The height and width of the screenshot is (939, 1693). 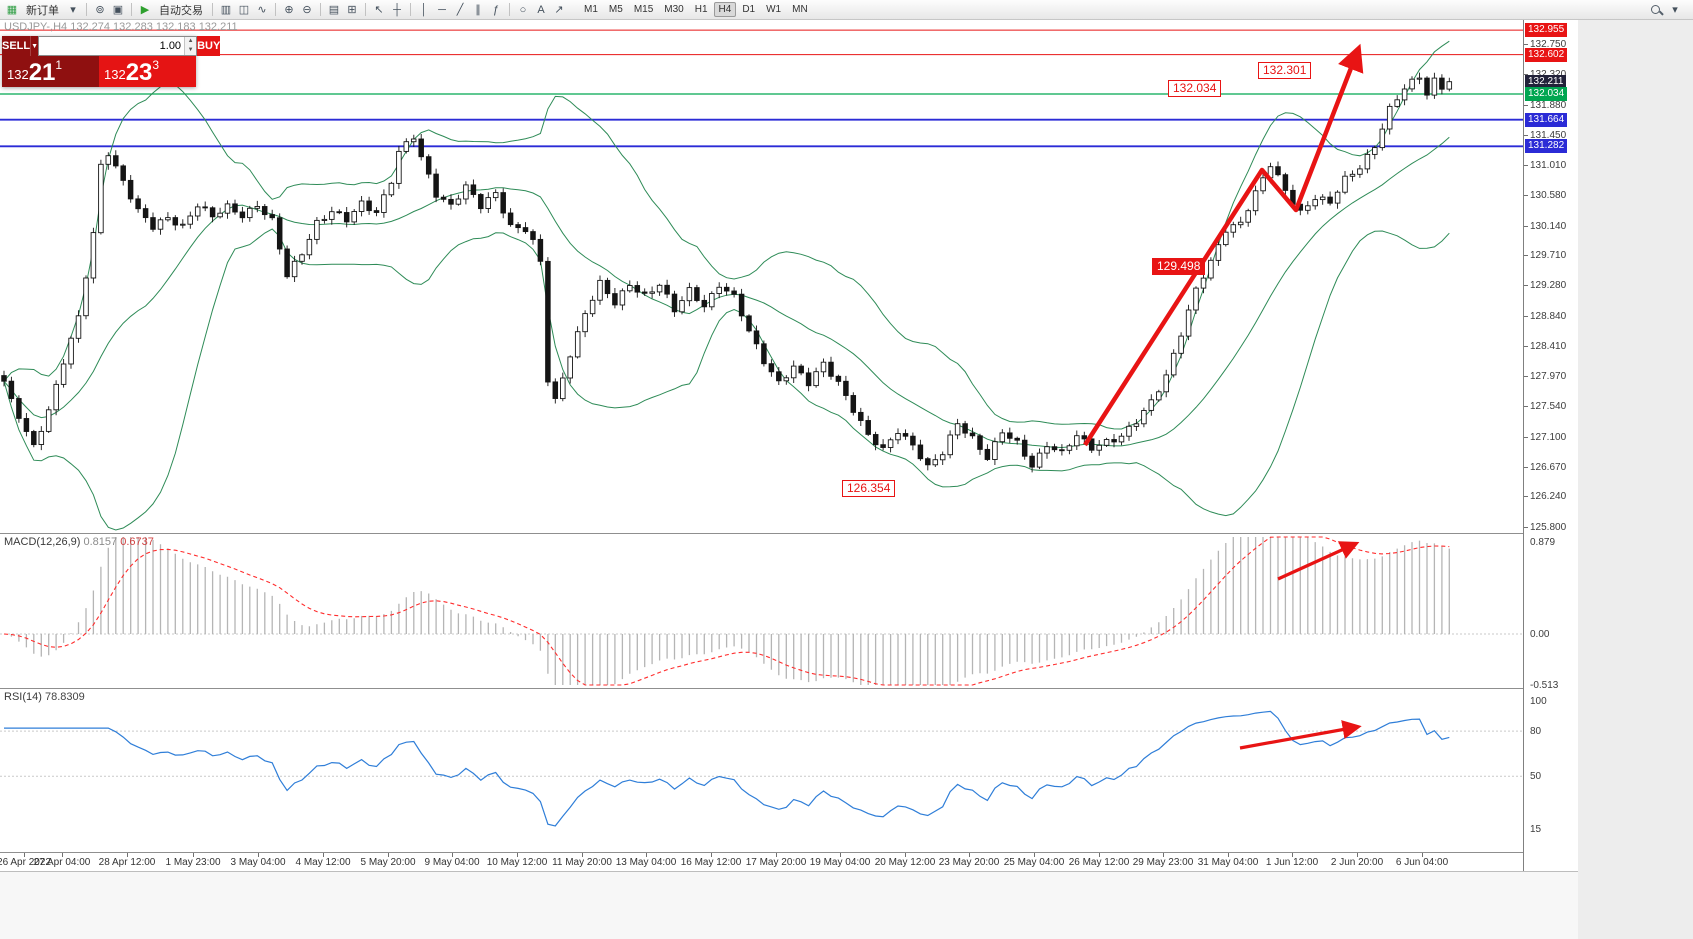 I want to click on autotrading-play-icon: ▶, so click(x=145, y=9).